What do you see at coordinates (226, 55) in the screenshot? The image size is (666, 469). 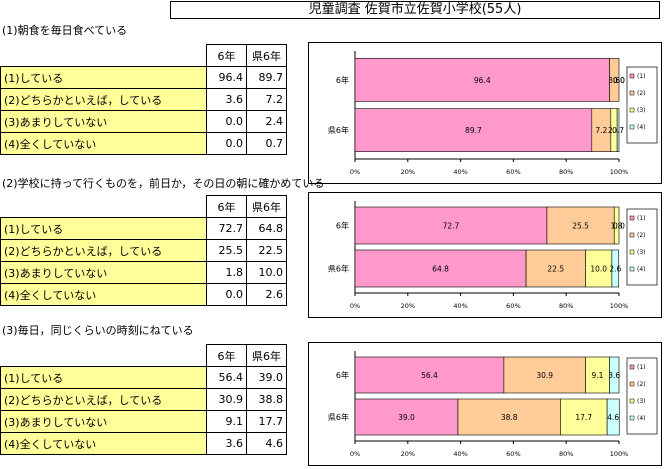 I see `header-6nen: 6年` at bounding box center [226, 55].